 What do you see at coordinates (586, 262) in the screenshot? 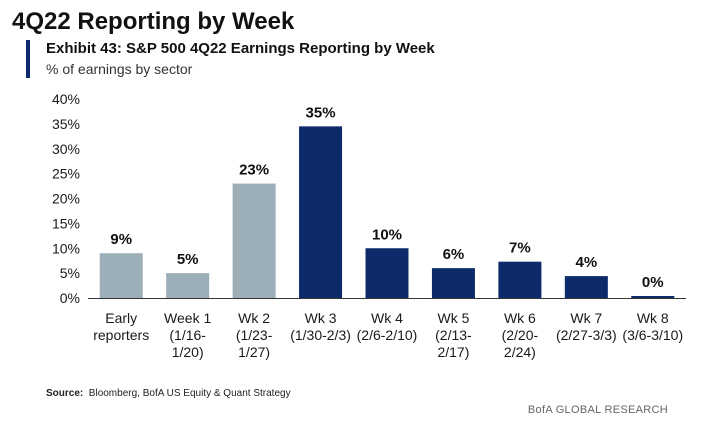
I see `bar-data-label: 4%` at bounding box center [586, 262].